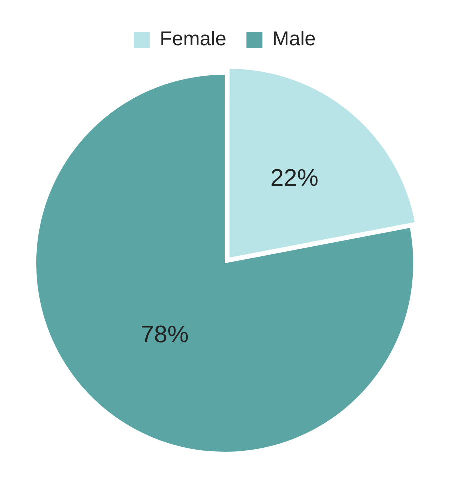 Image resolution: width=450 pixels, height=487 pixels. Describe the element at coordinates (294, 178) in the screenshot. I see `data-label: 22%` at that location.